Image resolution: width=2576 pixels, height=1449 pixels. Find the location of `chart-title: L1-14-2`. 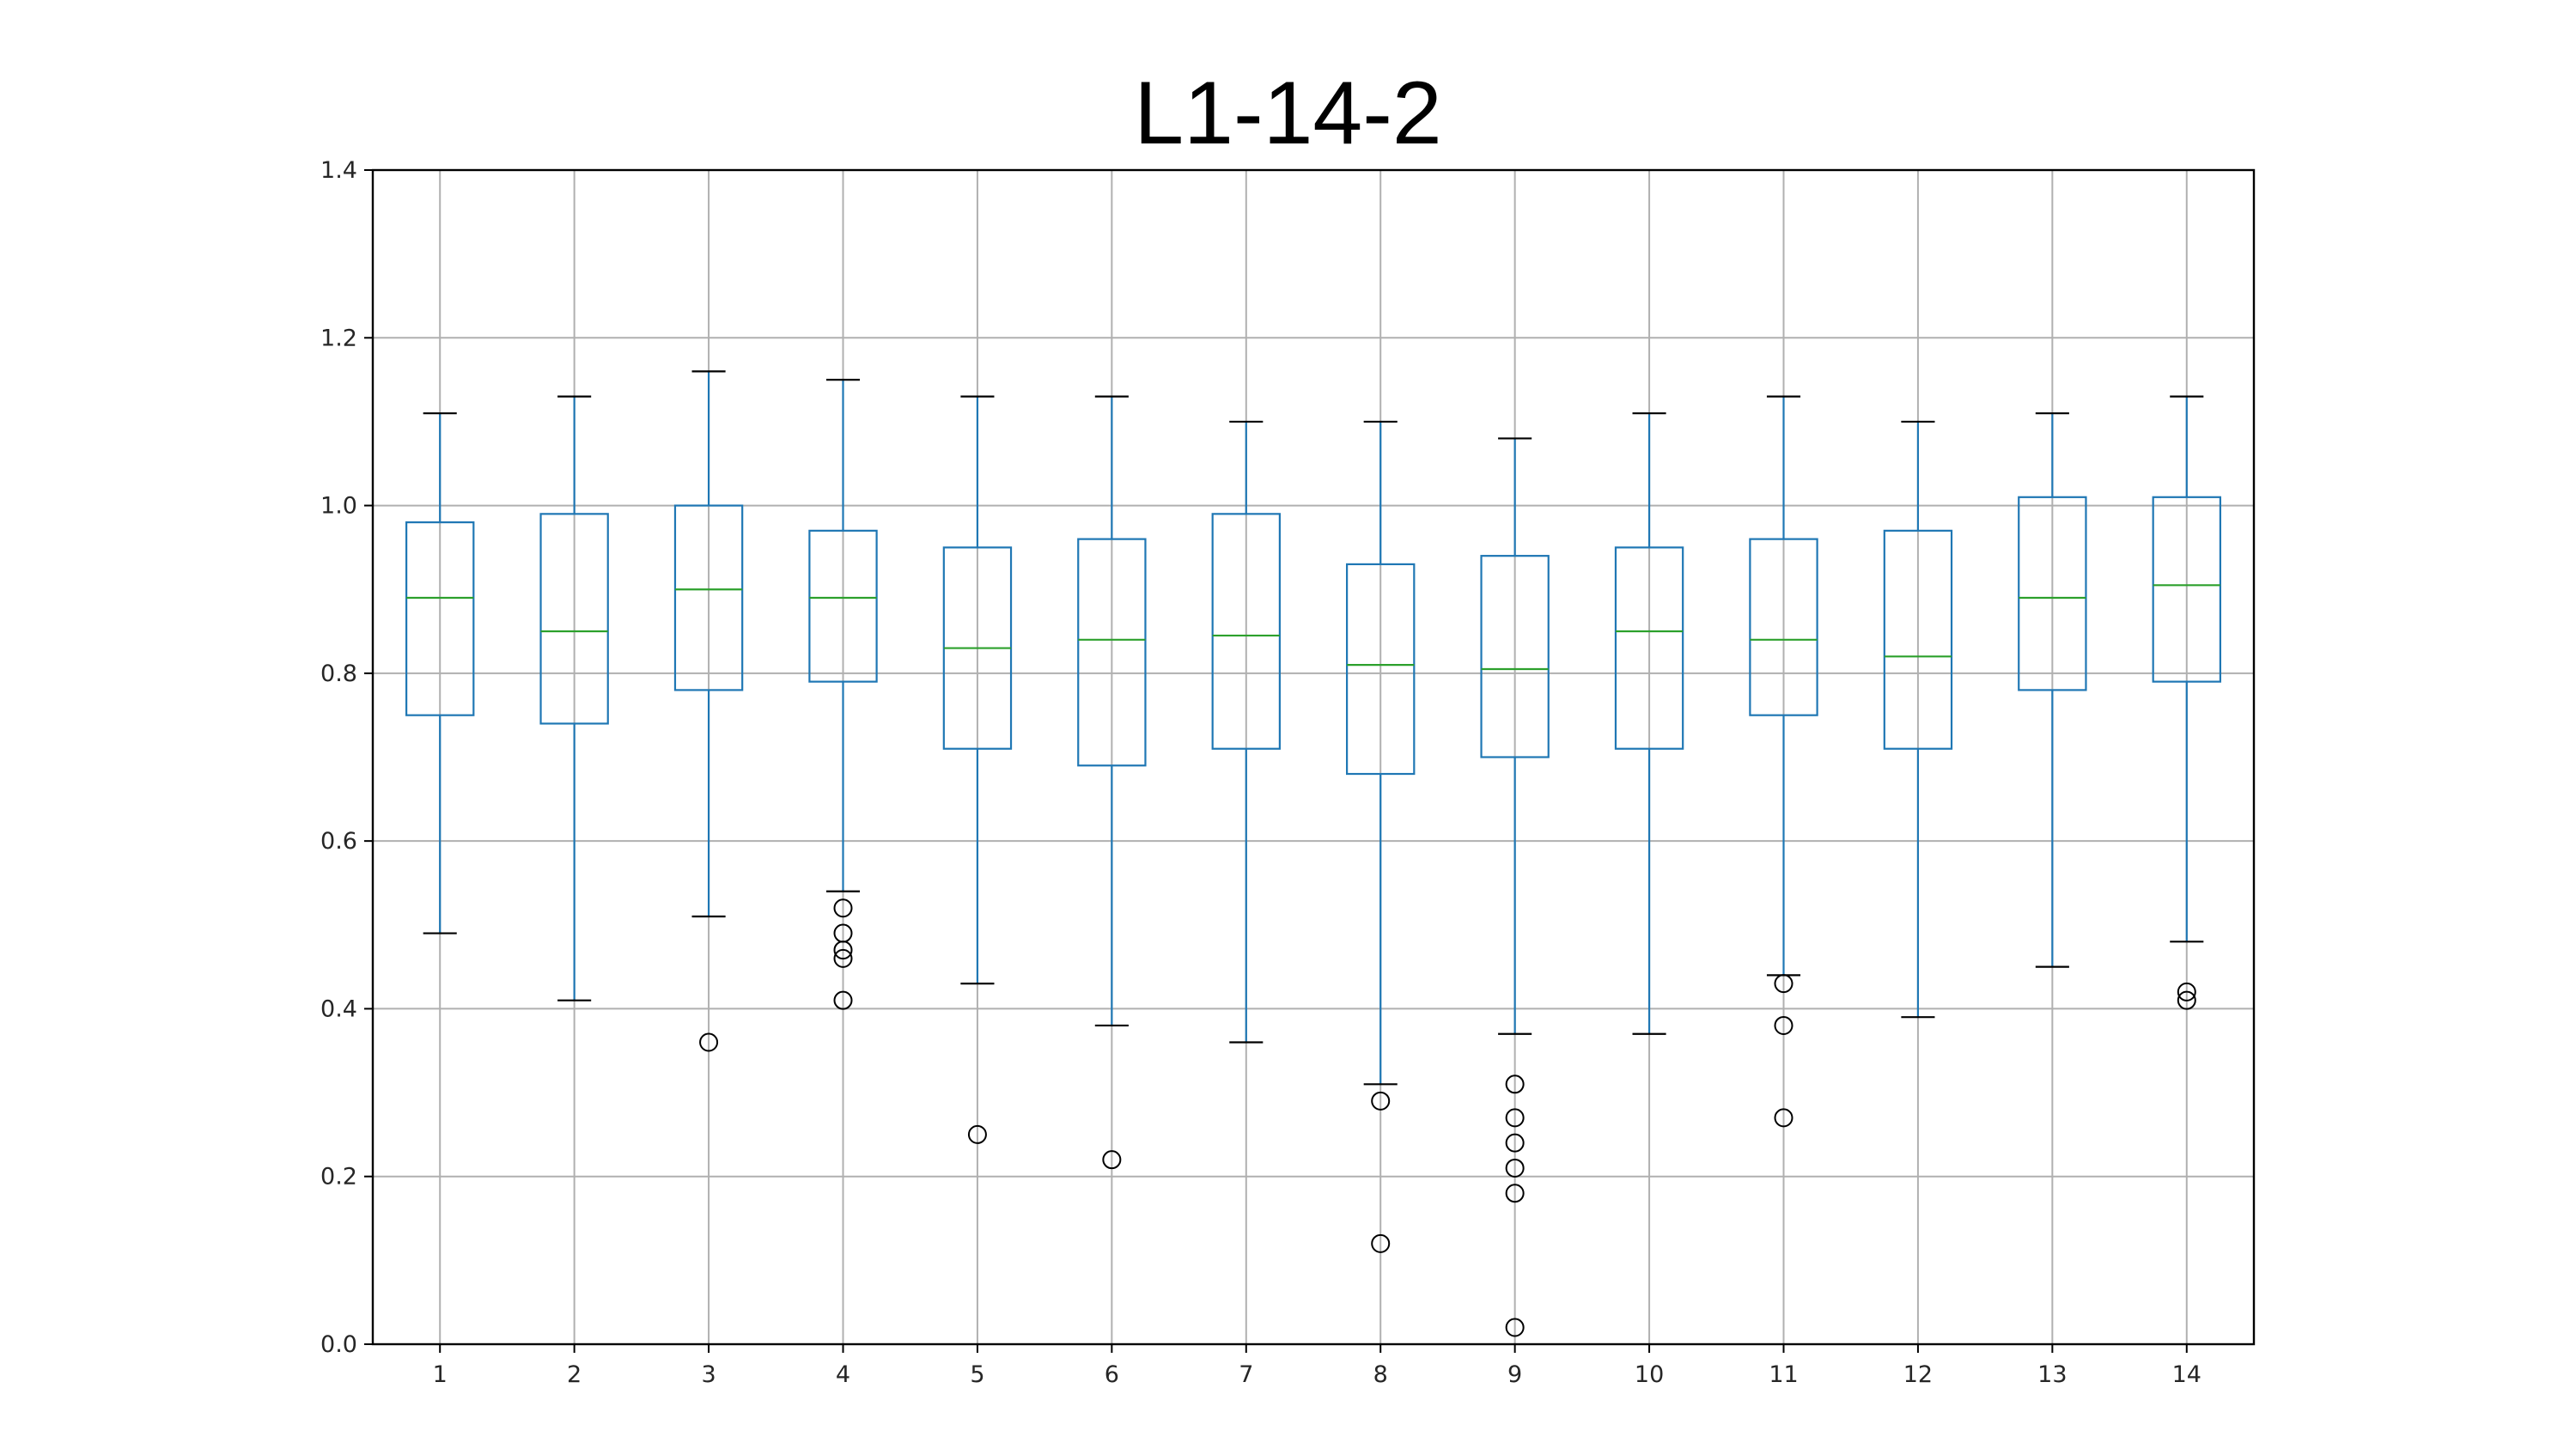

chart-title: L1-14-2 is located at coordinates (1288, 113).